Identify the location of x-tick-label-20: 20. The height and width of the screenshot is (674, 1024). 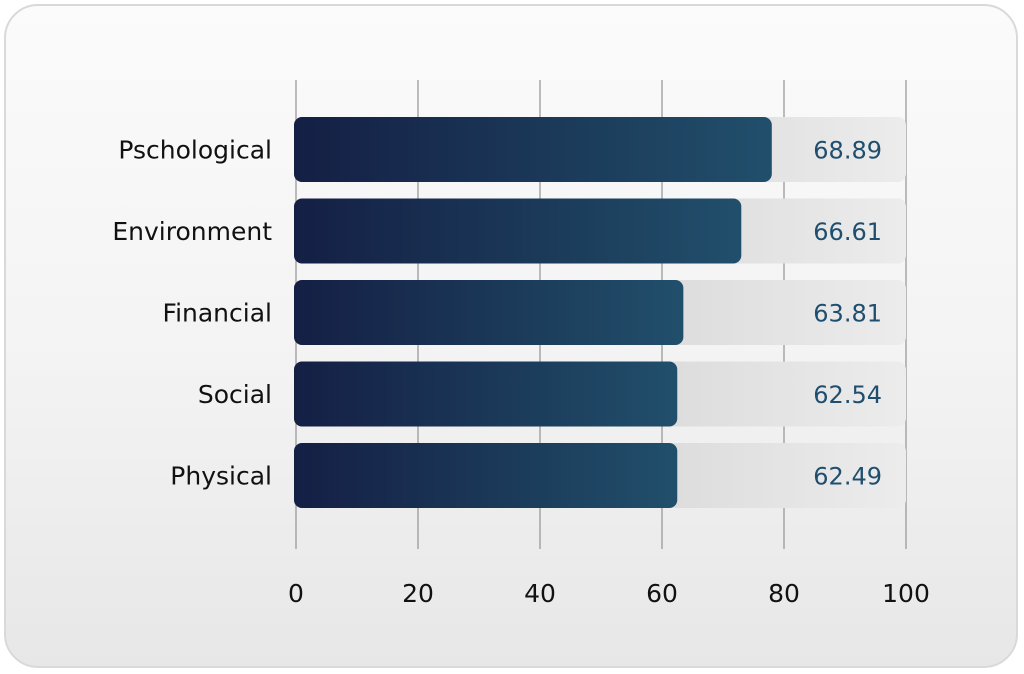
(418, 593).